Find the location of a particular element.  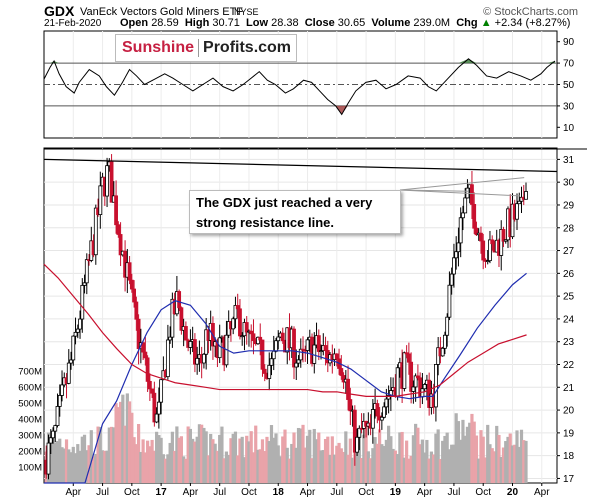

price-tick-label: 31 is located at coordinates (569, 160).